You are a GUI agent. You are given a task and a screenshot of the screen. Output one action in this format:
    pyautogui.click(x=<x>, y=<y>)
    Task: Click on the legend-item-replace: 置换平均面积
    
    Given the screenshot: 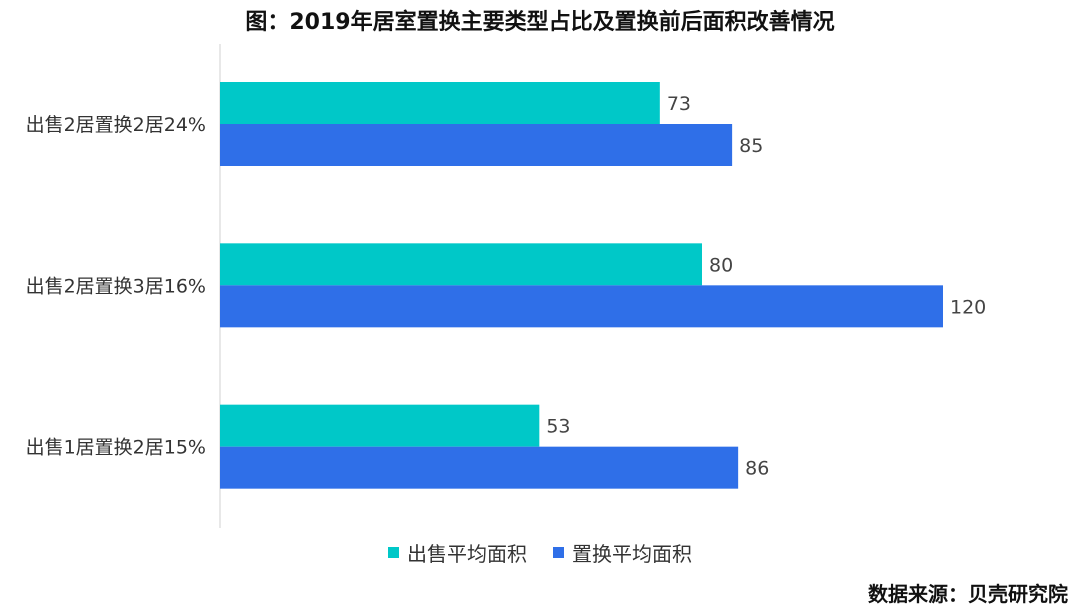 What is the action you would take?
    pyautogui.click(x=622, y=552)
    